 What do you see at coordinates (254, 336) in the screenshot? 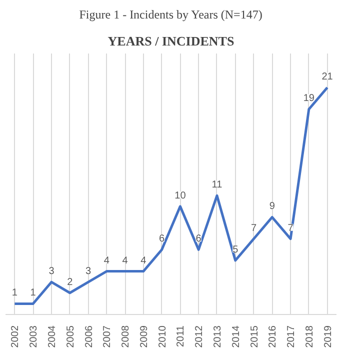
I see `x-tick-label: 2015` at bounding box center [254, 336].